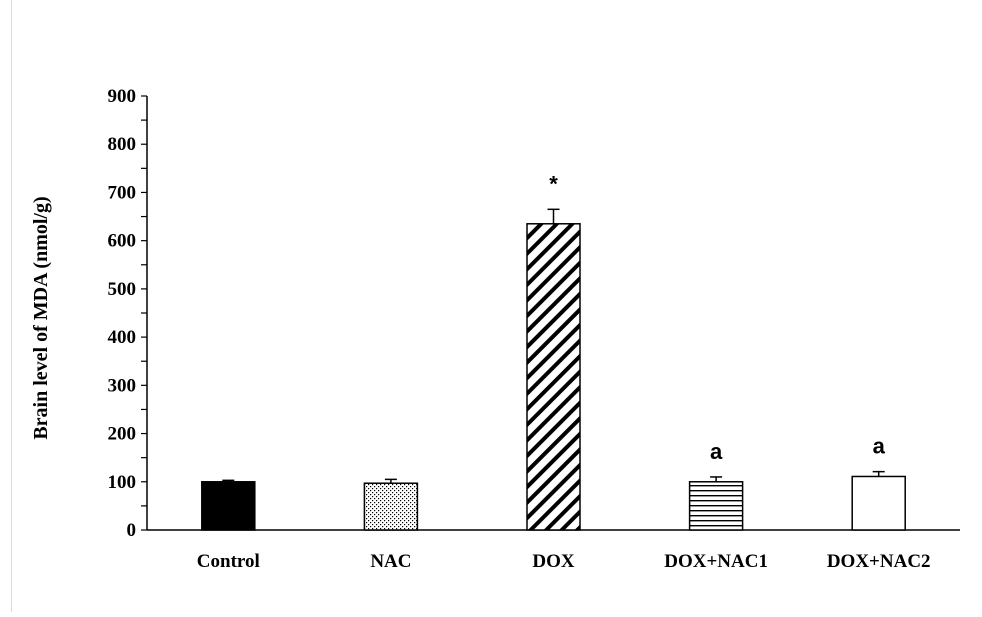  What do you see at coordinates (716, 561) in the screenshot?
I see `x-tick-label: DOX+NAC1` at bounding box center [716, 561].